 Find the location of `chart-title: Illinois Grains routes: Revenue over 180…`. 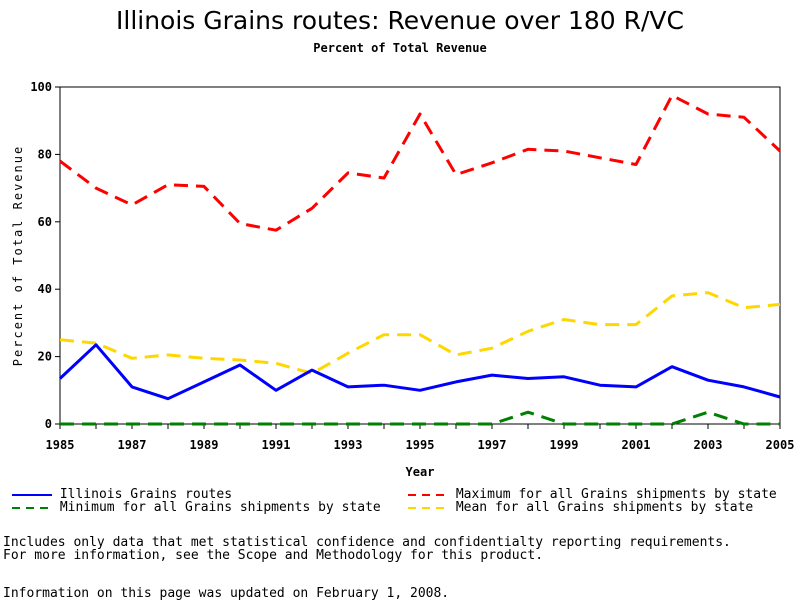

chart-title: Illinois Grains routes: Revenue over 180… is located at coordinates (400, 20).